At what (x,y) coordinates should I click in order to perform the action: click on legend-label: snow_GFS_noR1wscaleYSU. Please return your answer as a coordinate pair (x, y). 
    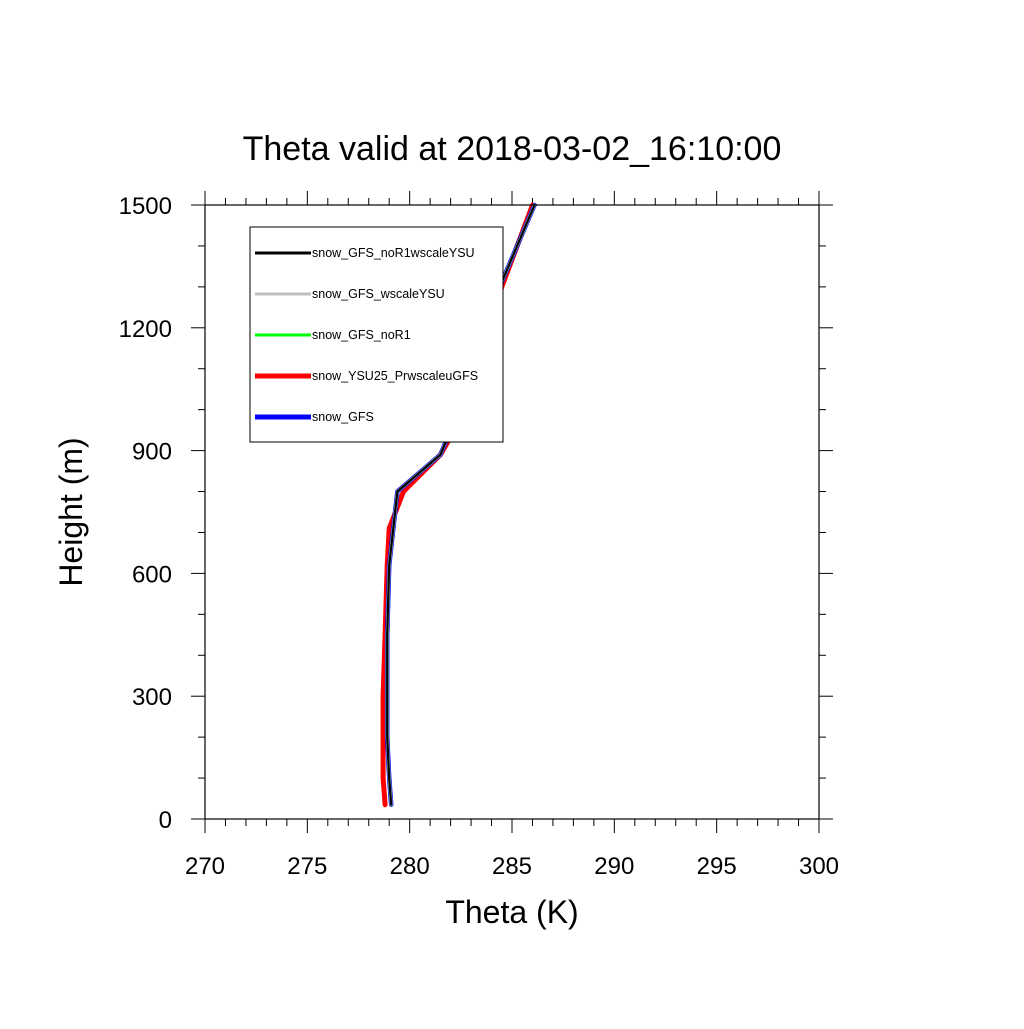
    Looking at the image, I should click on (393, 253).